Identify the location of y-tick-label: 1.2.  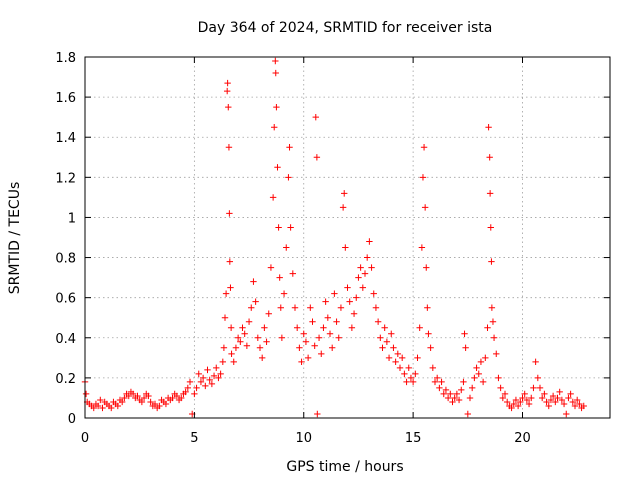
(65, 178).